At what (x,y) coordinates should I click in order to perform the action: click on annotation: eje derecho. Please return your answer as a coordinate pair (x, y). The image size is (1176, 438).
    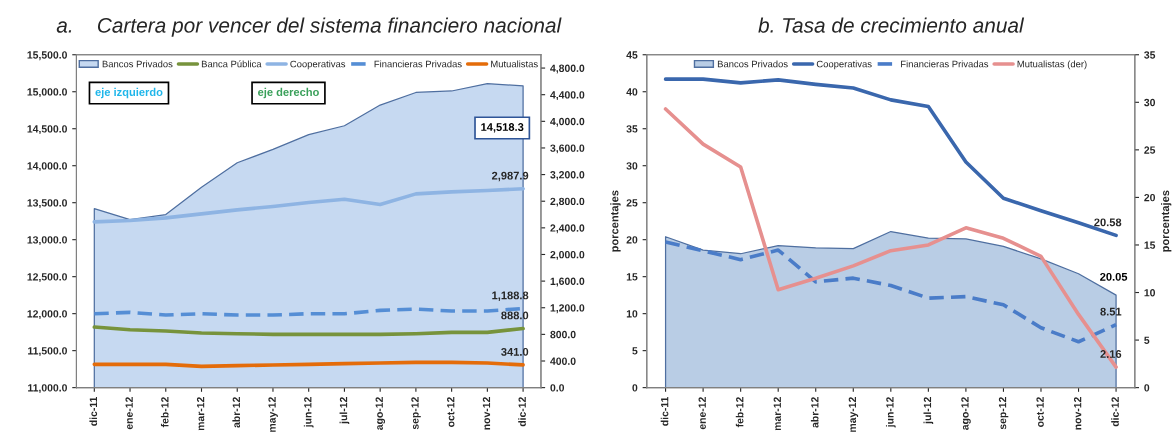
    Looking at the image, I should click on (288, 93).